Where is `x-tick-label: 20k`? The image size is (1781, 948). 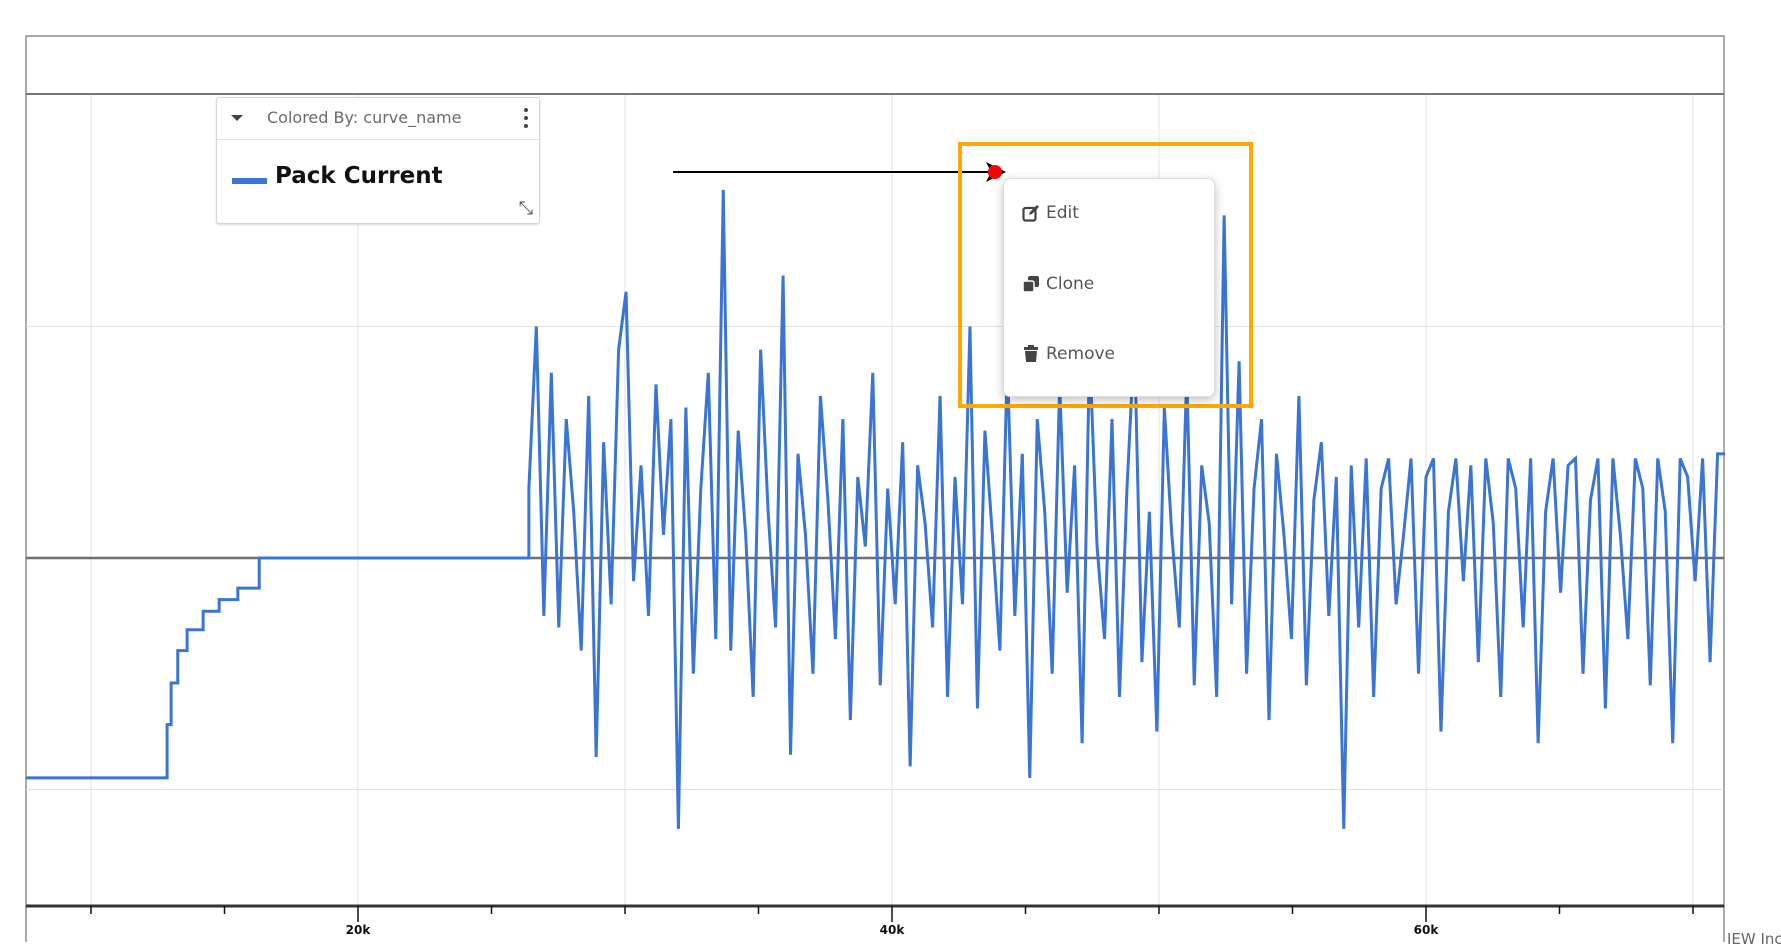
x-tick-label: 20k is located at coordinates (359, 930).